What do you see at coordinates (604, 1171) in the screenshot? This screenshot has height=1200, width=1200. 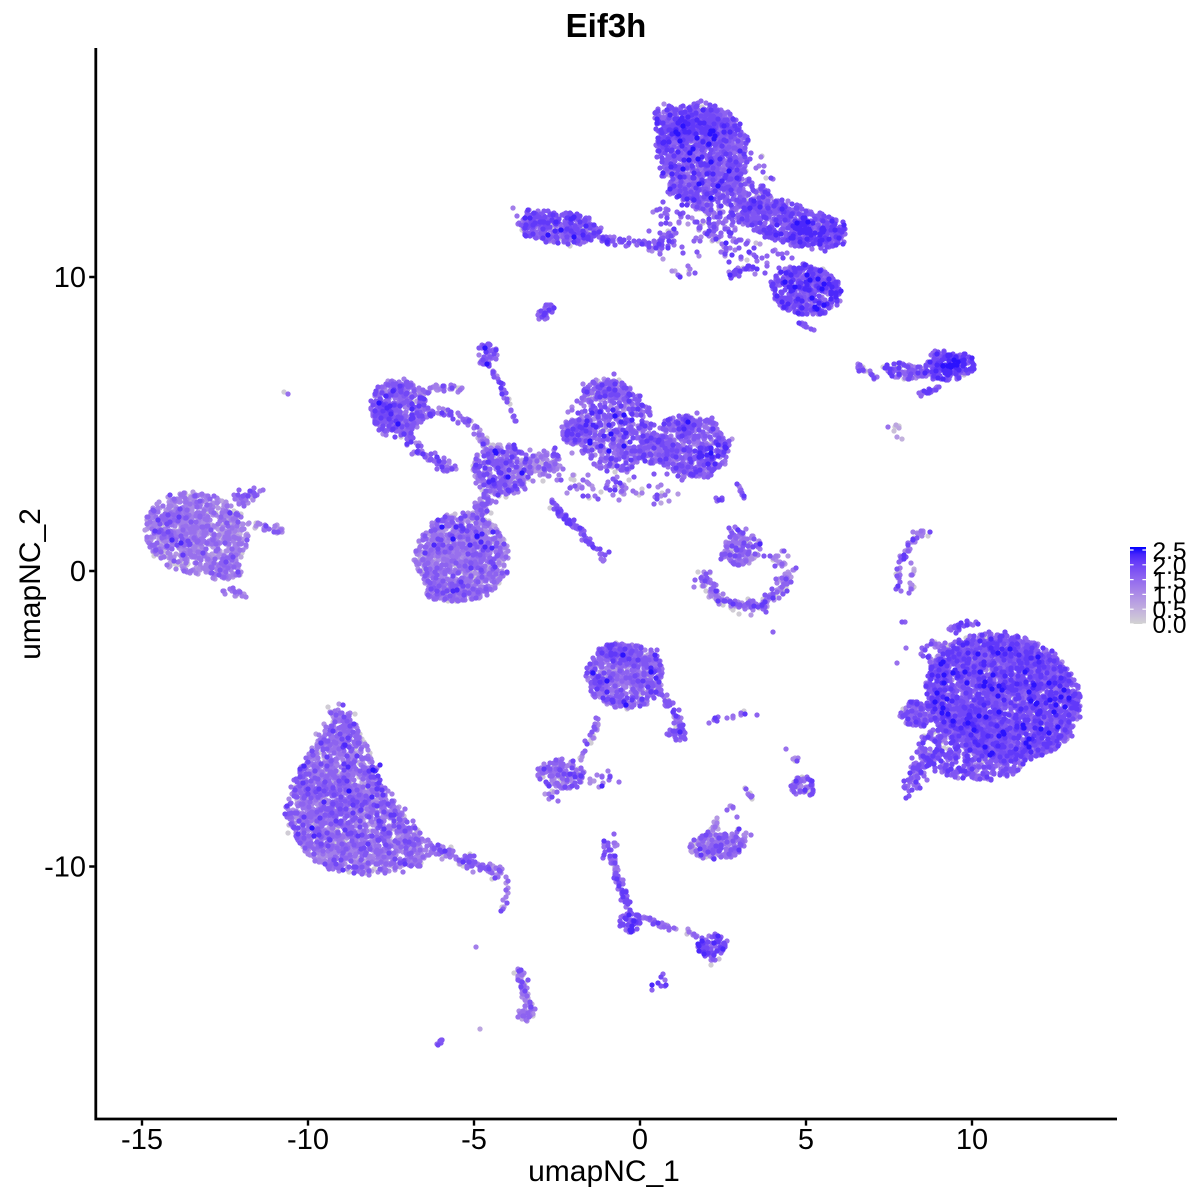 I see `svg-text: umapNC_1` at bounding box center [604, 1171].